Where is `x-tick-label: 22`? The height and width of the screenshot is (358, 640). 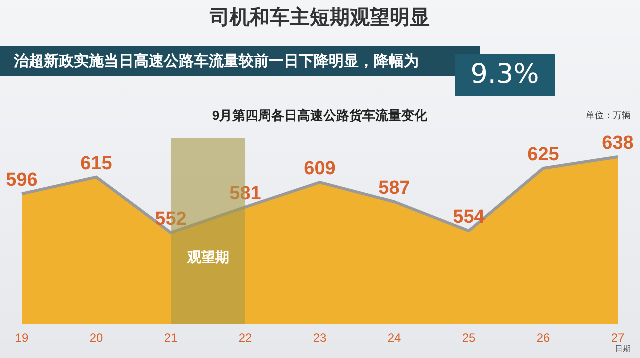
x-tick-label: 22 is located at coordinates (245, 338).